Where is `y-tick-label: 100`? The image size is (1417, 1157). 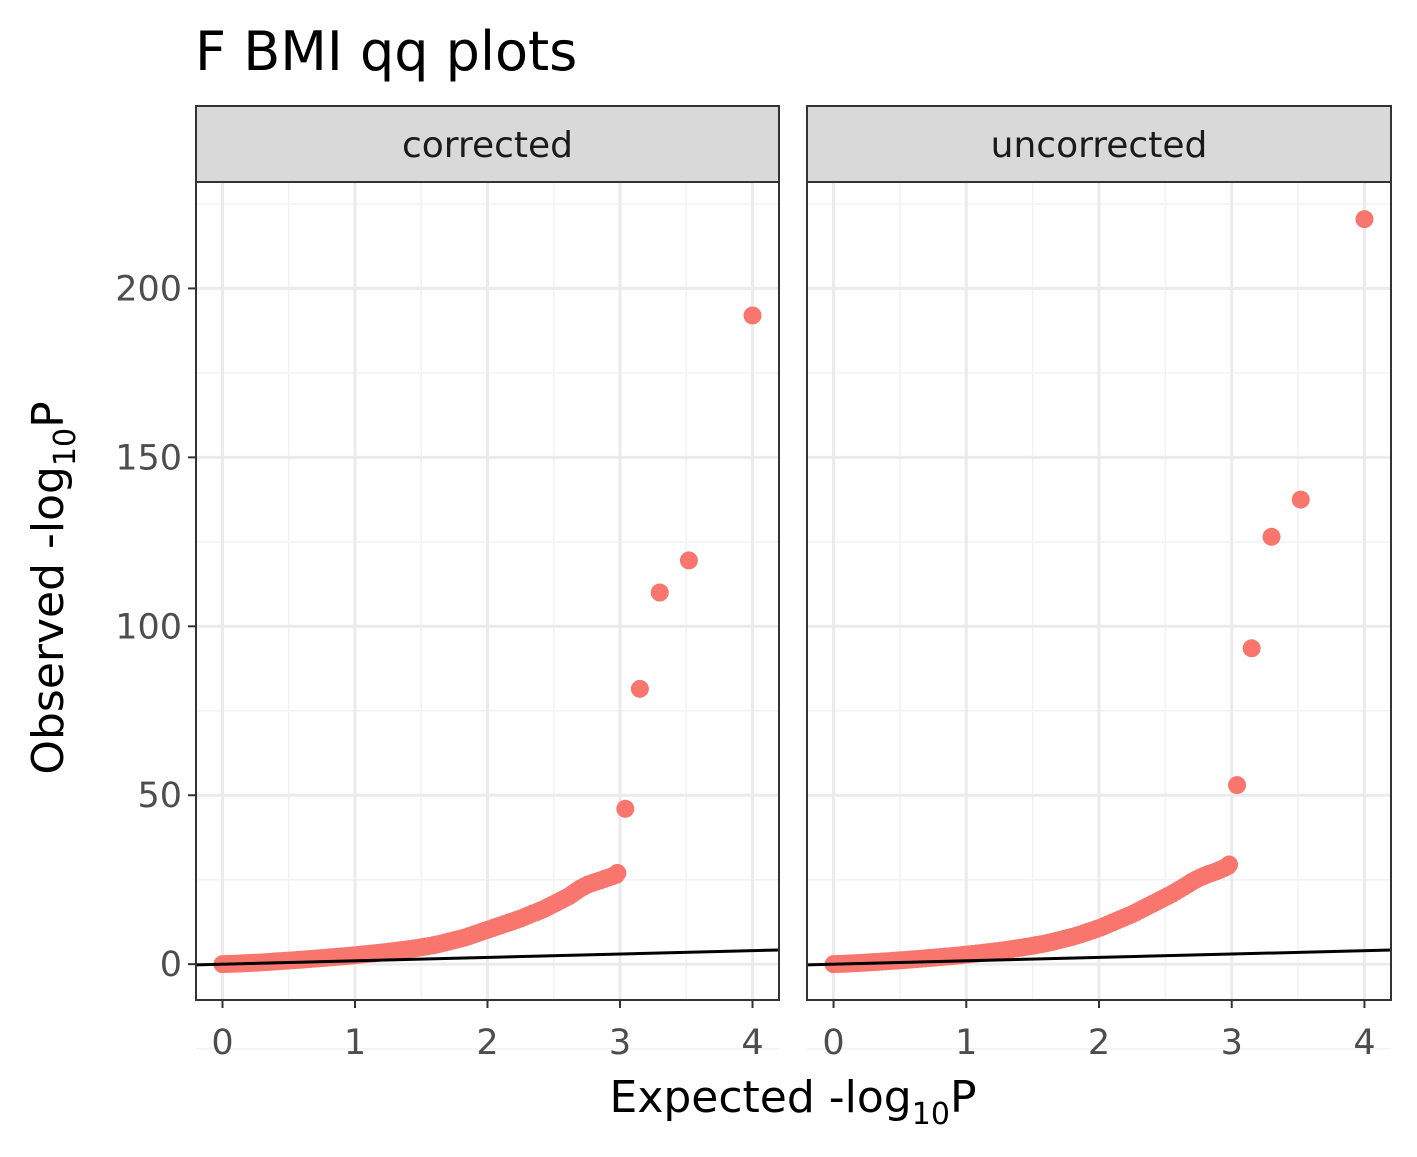
y-tick-label: 100 is located at coordinates (148, 627).